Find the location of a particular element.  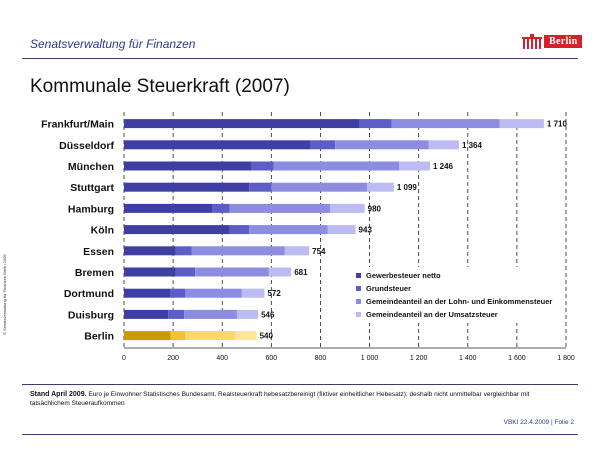

x-tick-label-7: 1 400 is located at coordinates (468, 358).